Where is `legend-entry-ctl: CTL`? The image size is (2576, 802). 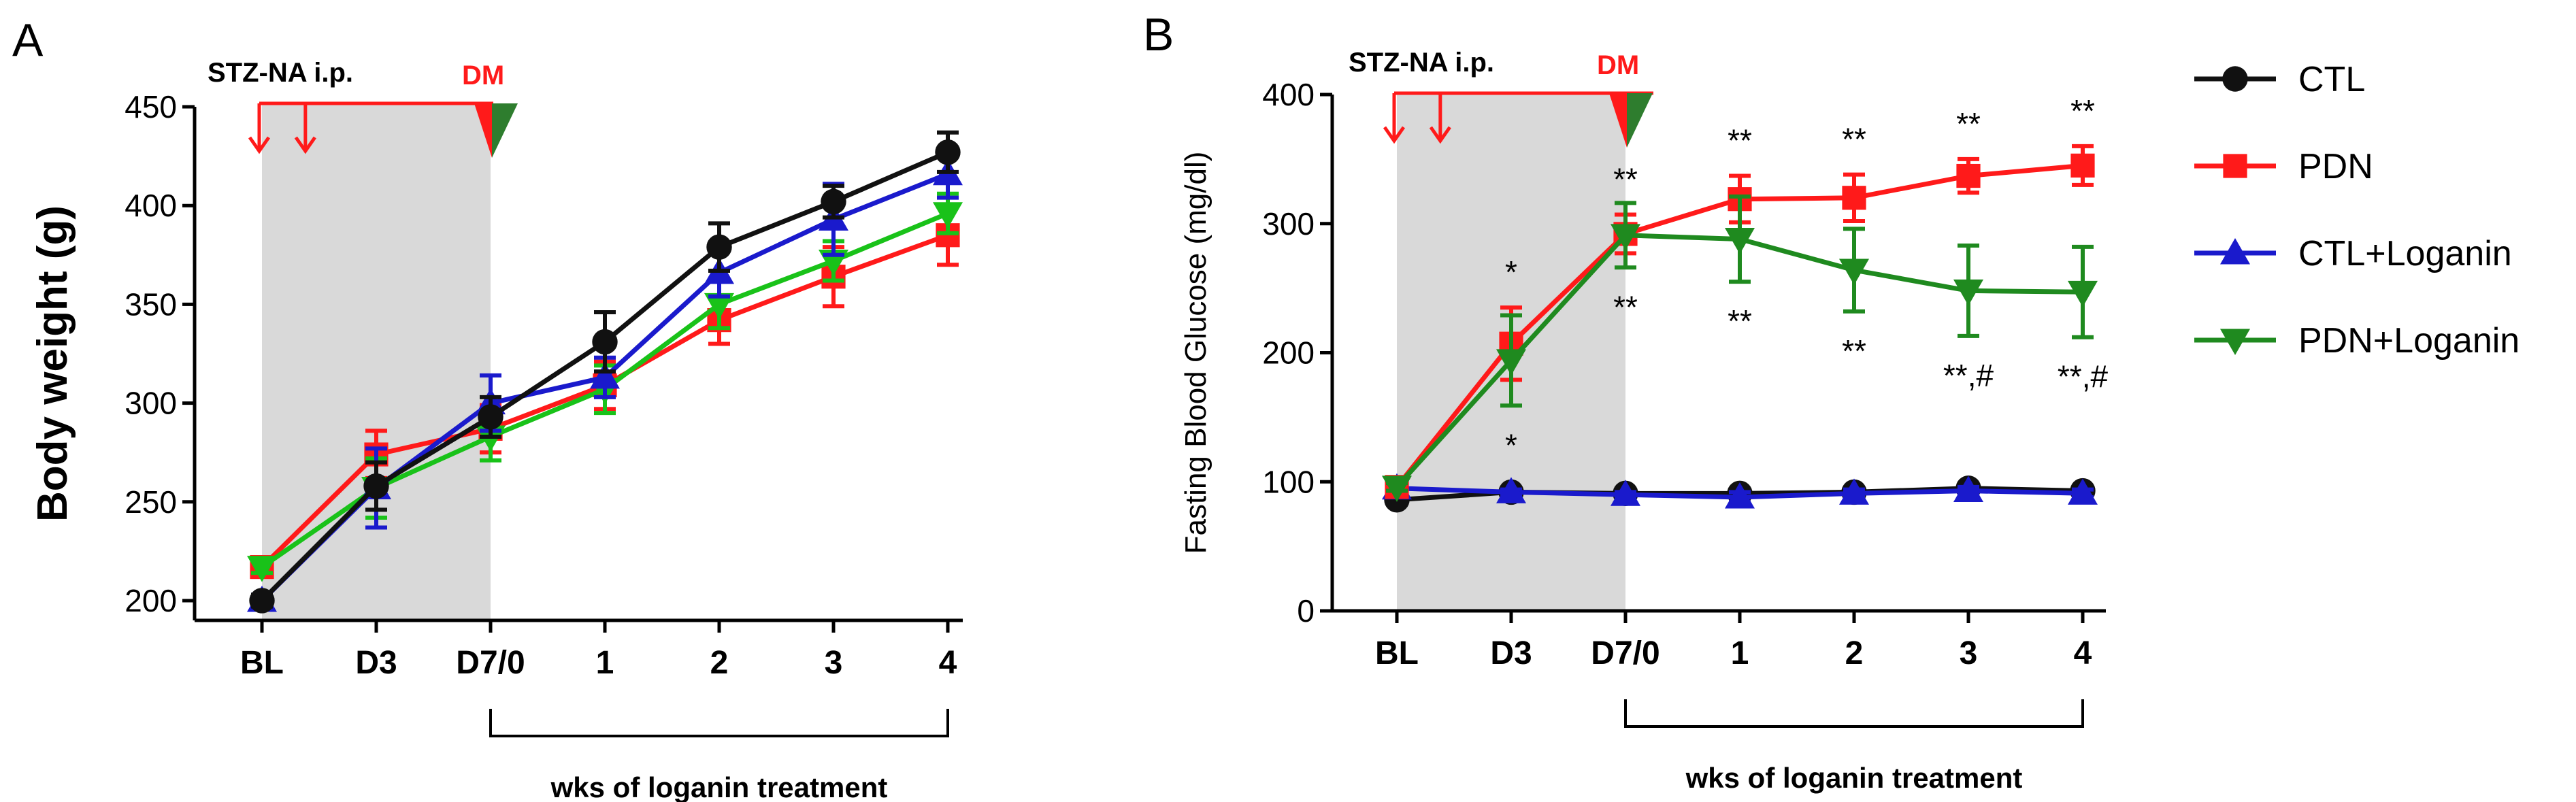
legend-entry-ctl: CTL is located at coordinates (2280, 79).